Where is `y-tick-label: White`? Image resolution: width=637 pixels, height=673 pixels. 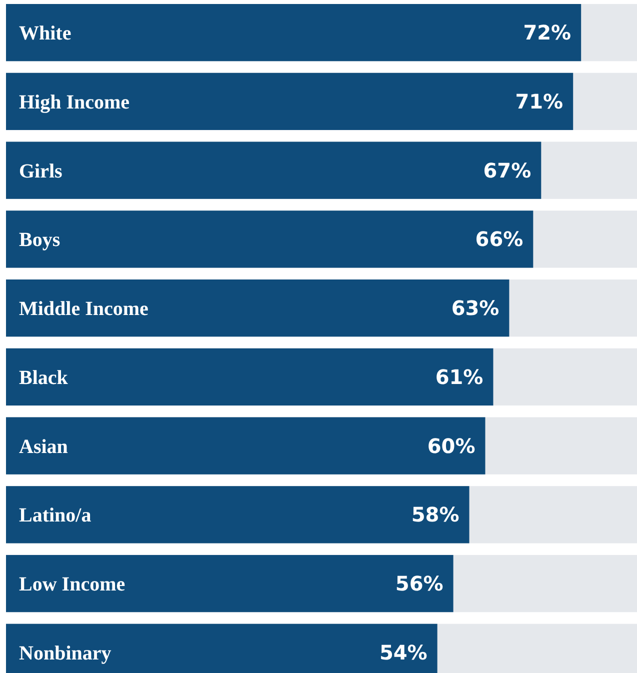 y-tick-label: White is located at coordinates (45, 33).